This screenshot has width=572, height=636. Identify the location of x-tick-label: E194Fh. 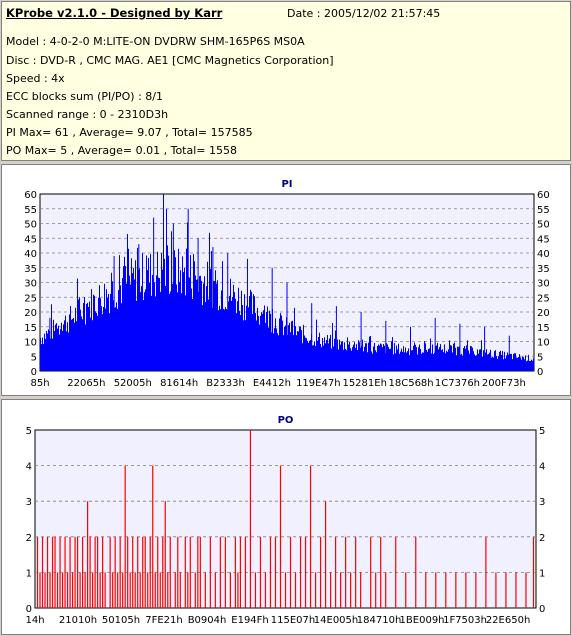
(250, 620).